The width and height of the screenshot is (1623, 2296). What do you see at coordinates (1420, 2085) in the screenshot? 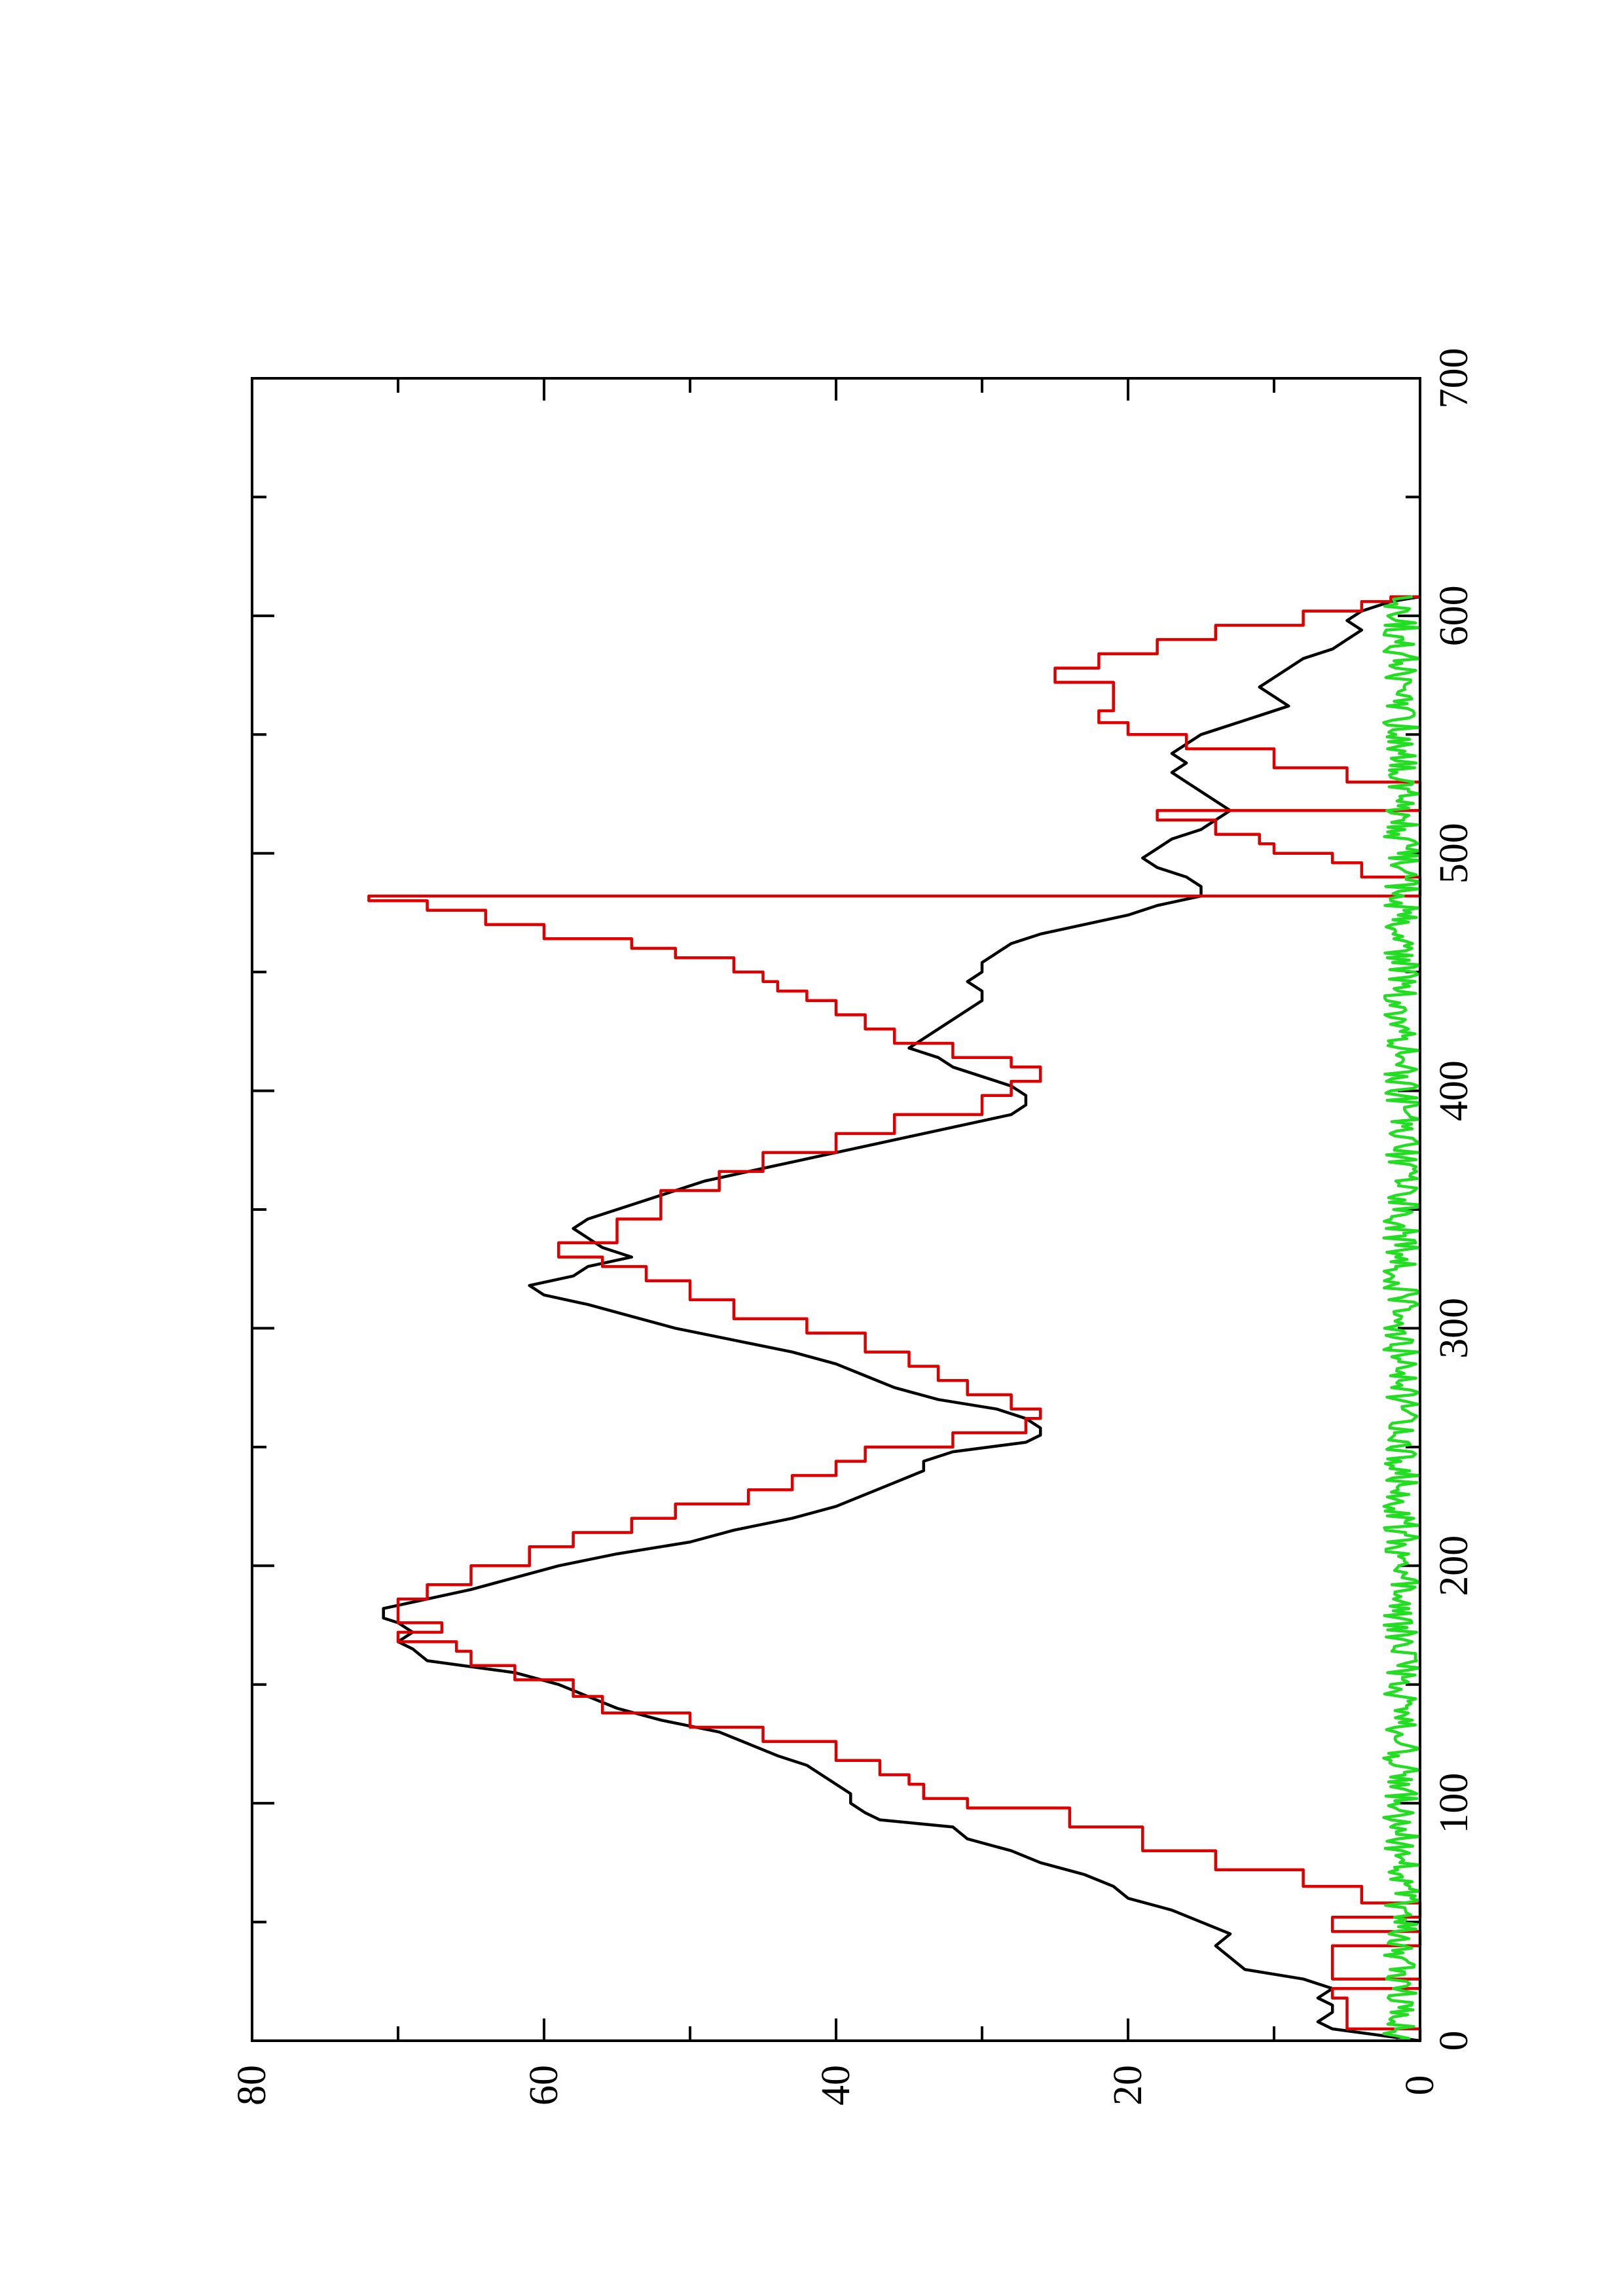
I see `y-tick-label-0: 0` at bounding box center [1420, 2085].